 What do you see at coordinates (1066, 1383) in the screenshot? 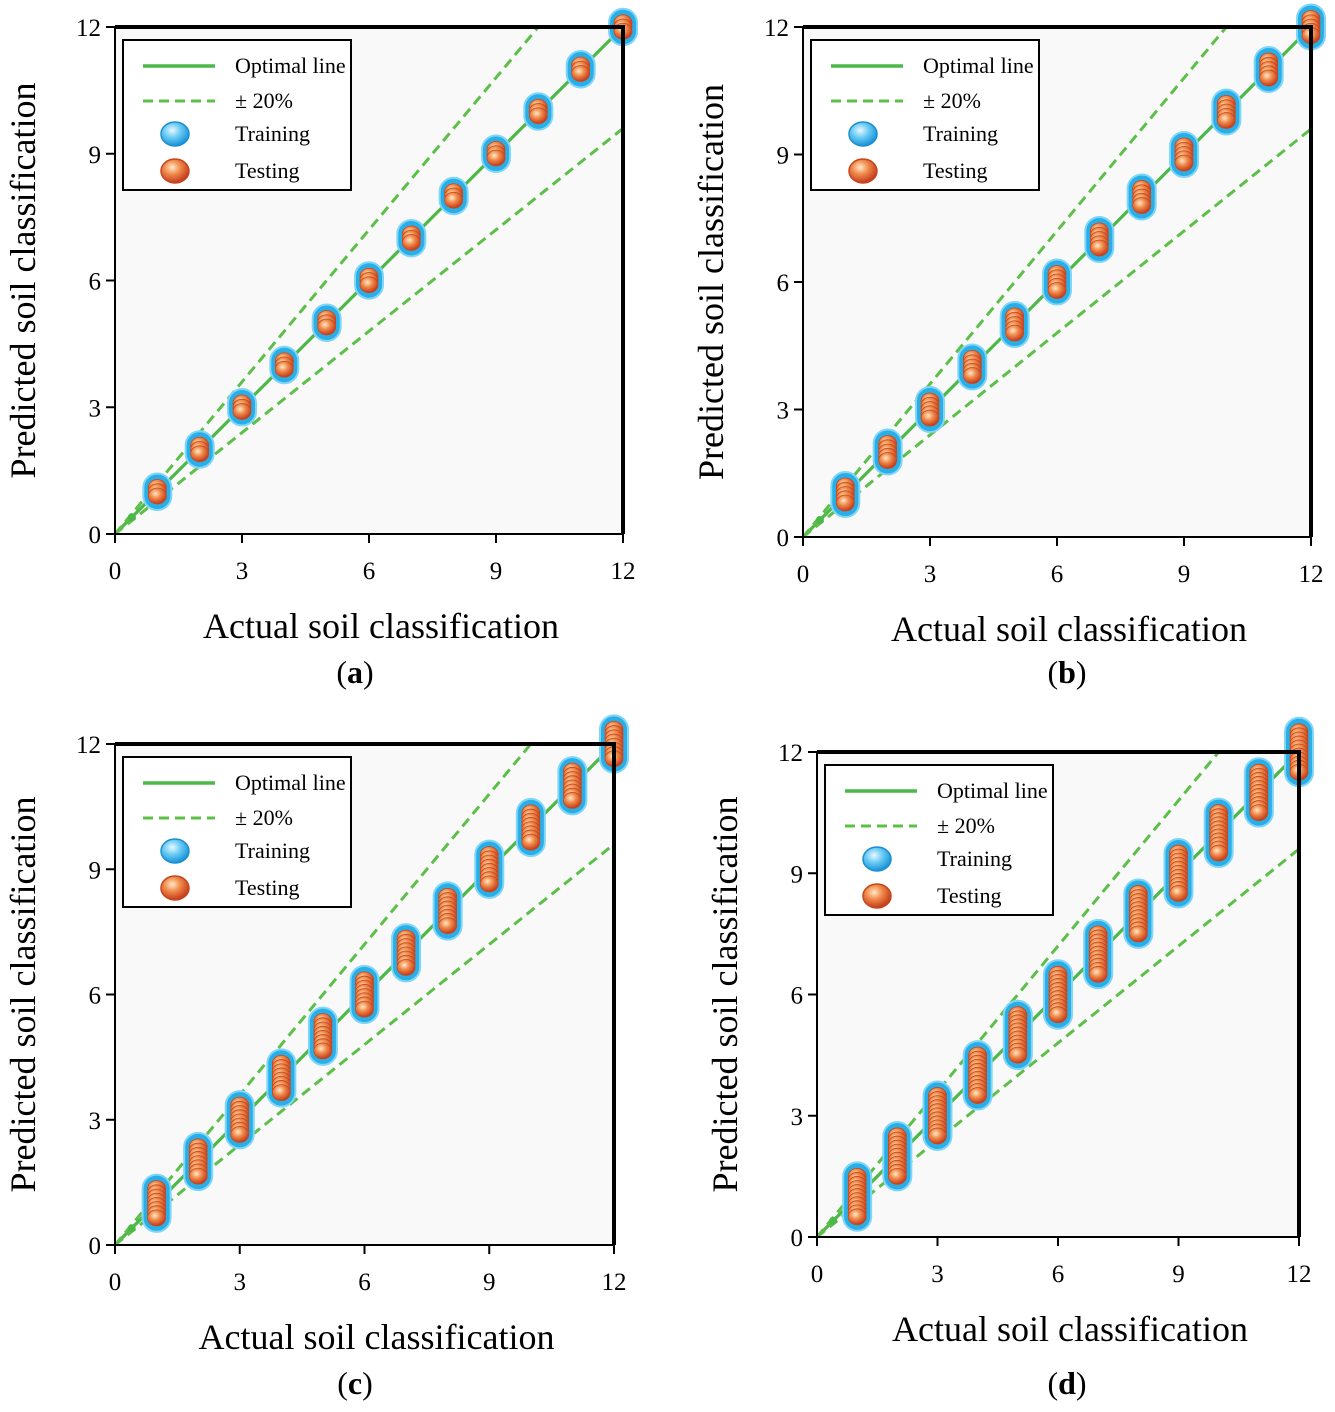
I see `panel-label: (d)` at bounding box center [1066, 1383].